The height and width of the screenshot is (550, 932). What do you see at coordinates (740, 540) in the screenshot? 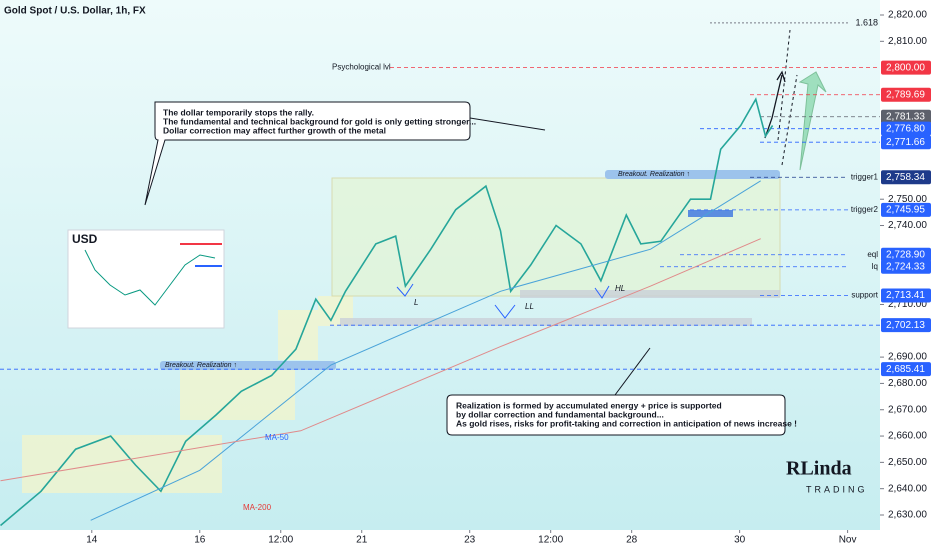
I see `x-tick-label: 30` at bounding box center [740, 540].